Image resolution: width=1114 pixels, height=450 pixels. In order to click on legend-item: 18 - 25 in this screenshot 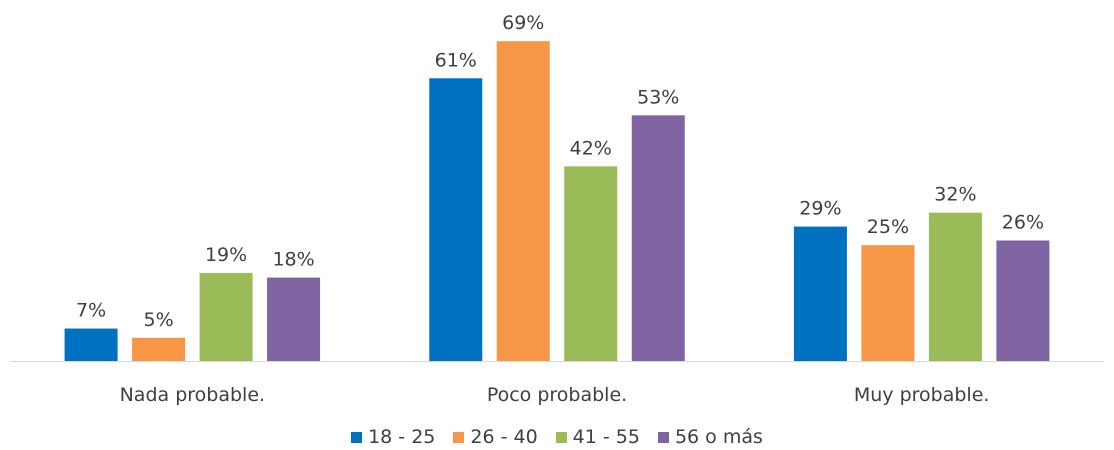, I will do `click(393, 437)`.